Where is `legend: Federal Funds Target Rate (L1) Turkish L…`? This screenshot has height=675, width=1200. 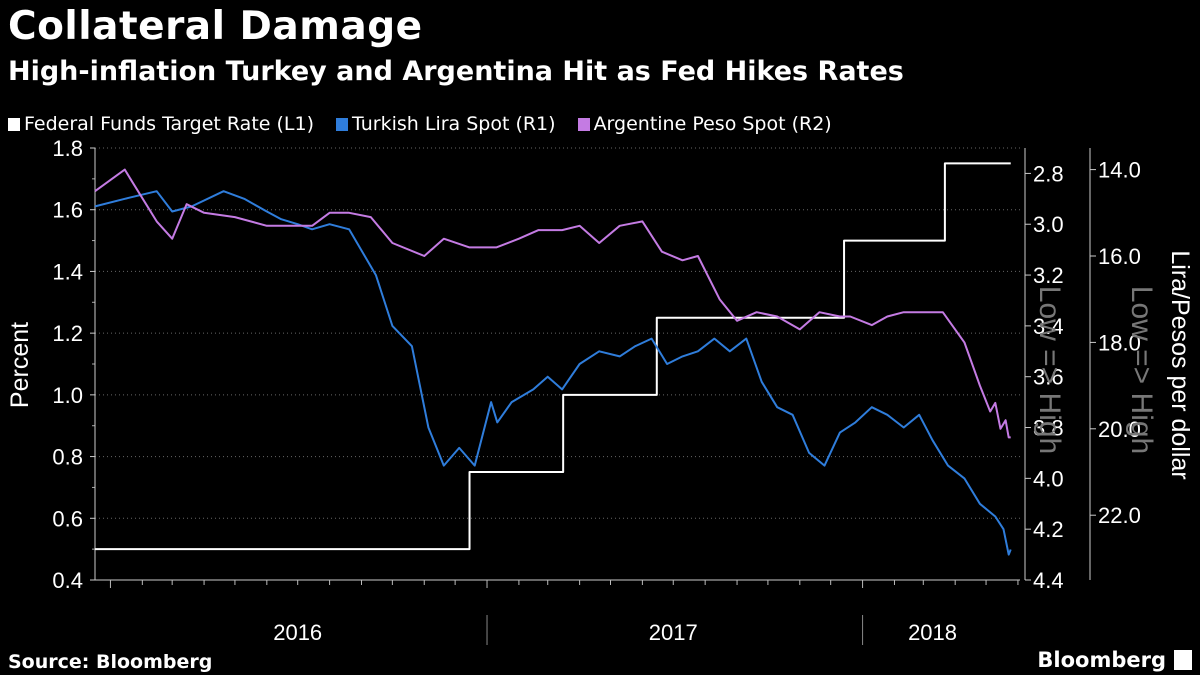
legend: Federal Funds Target Rate (L1) Turkish L… is located at coordinates (420, 124).